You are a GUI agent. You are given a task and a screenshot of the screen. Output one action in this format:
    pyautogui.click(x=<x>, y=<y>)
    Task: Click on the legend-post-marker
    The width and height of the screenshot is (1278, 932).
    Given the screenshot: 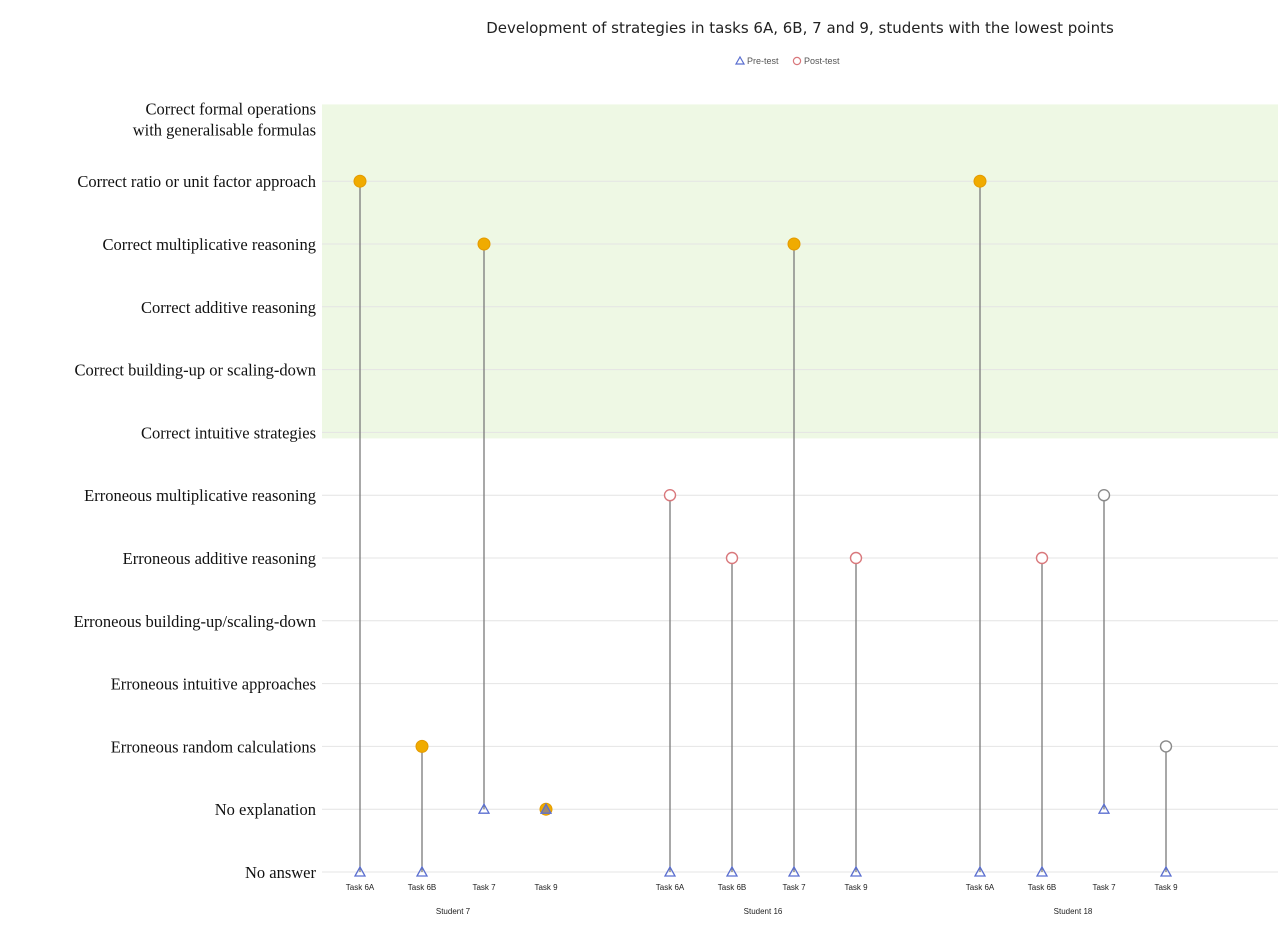 What is the action you would take?
    pyautogui.click(x=797, y=61)
    